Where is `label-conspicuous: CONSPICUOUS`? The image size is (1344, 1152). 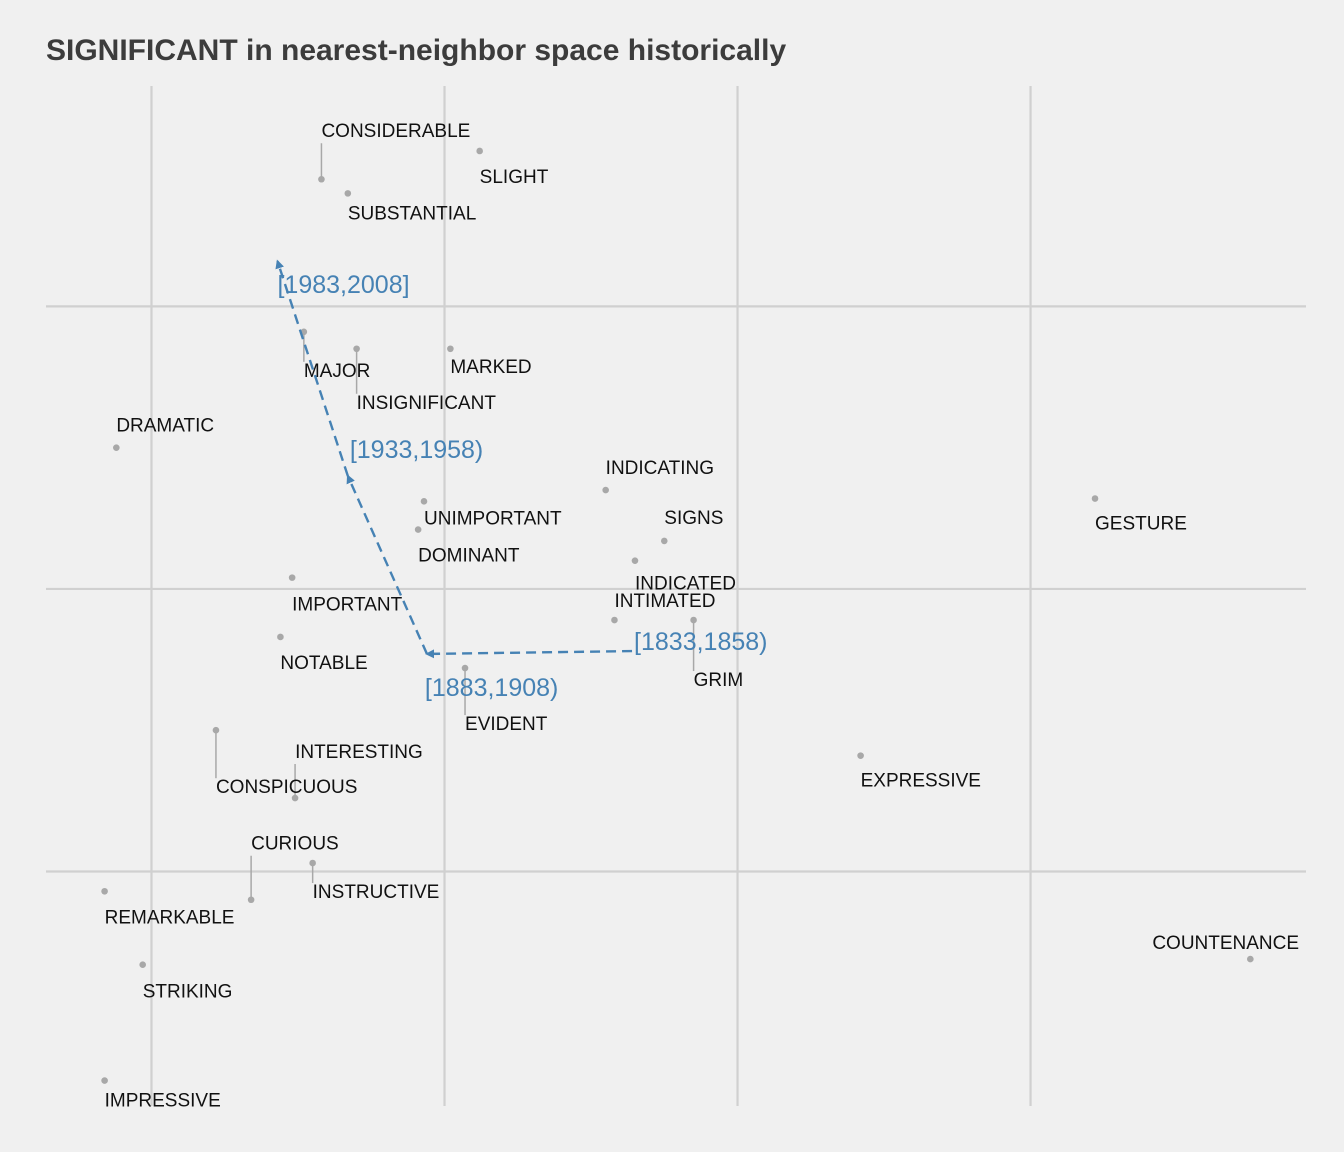 label-conspicuous: CONSPICUOUS is located at coordinates (286, 787).